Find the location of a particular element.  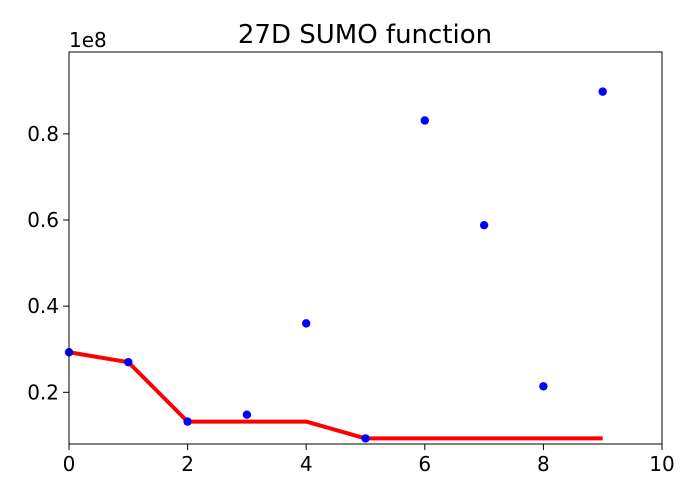

y-tick-label: 0.2 is located at coordinates (43, 392).